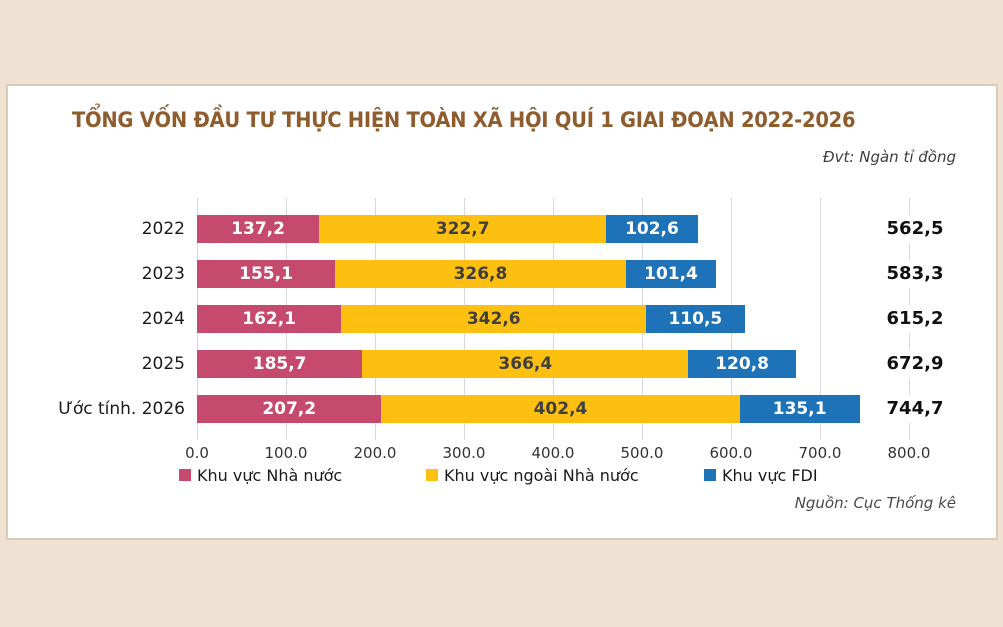 This screenshot has height=627, width=1003. I want to click on x-axis-tick-label: 600.0, so click(731, 453).